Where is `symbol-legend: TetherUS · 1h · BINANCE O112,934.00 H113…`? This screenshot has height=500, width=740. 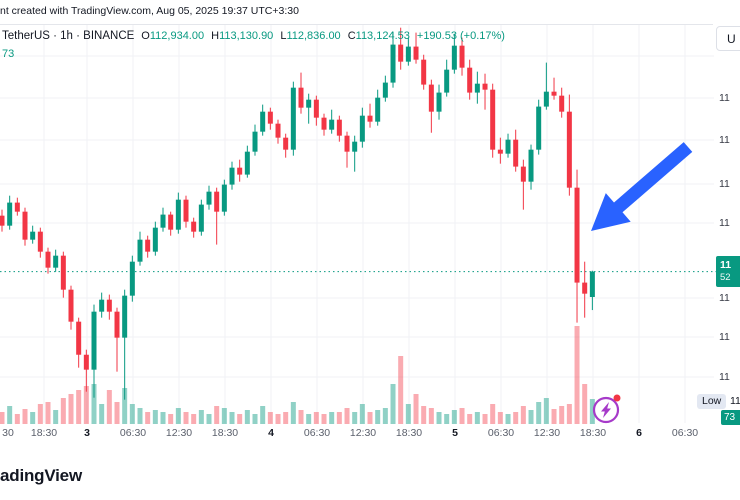
symbol-legend: TetherUS · 1h · BINANCE O112,934.00 H113… is located at coordinates (253, 36).